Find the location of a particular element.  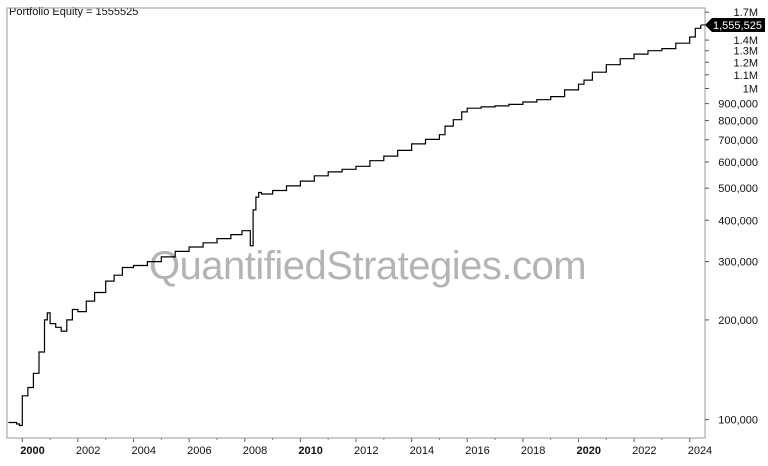

y-tick-label: 700,000 is located at coordinates (738, 141).